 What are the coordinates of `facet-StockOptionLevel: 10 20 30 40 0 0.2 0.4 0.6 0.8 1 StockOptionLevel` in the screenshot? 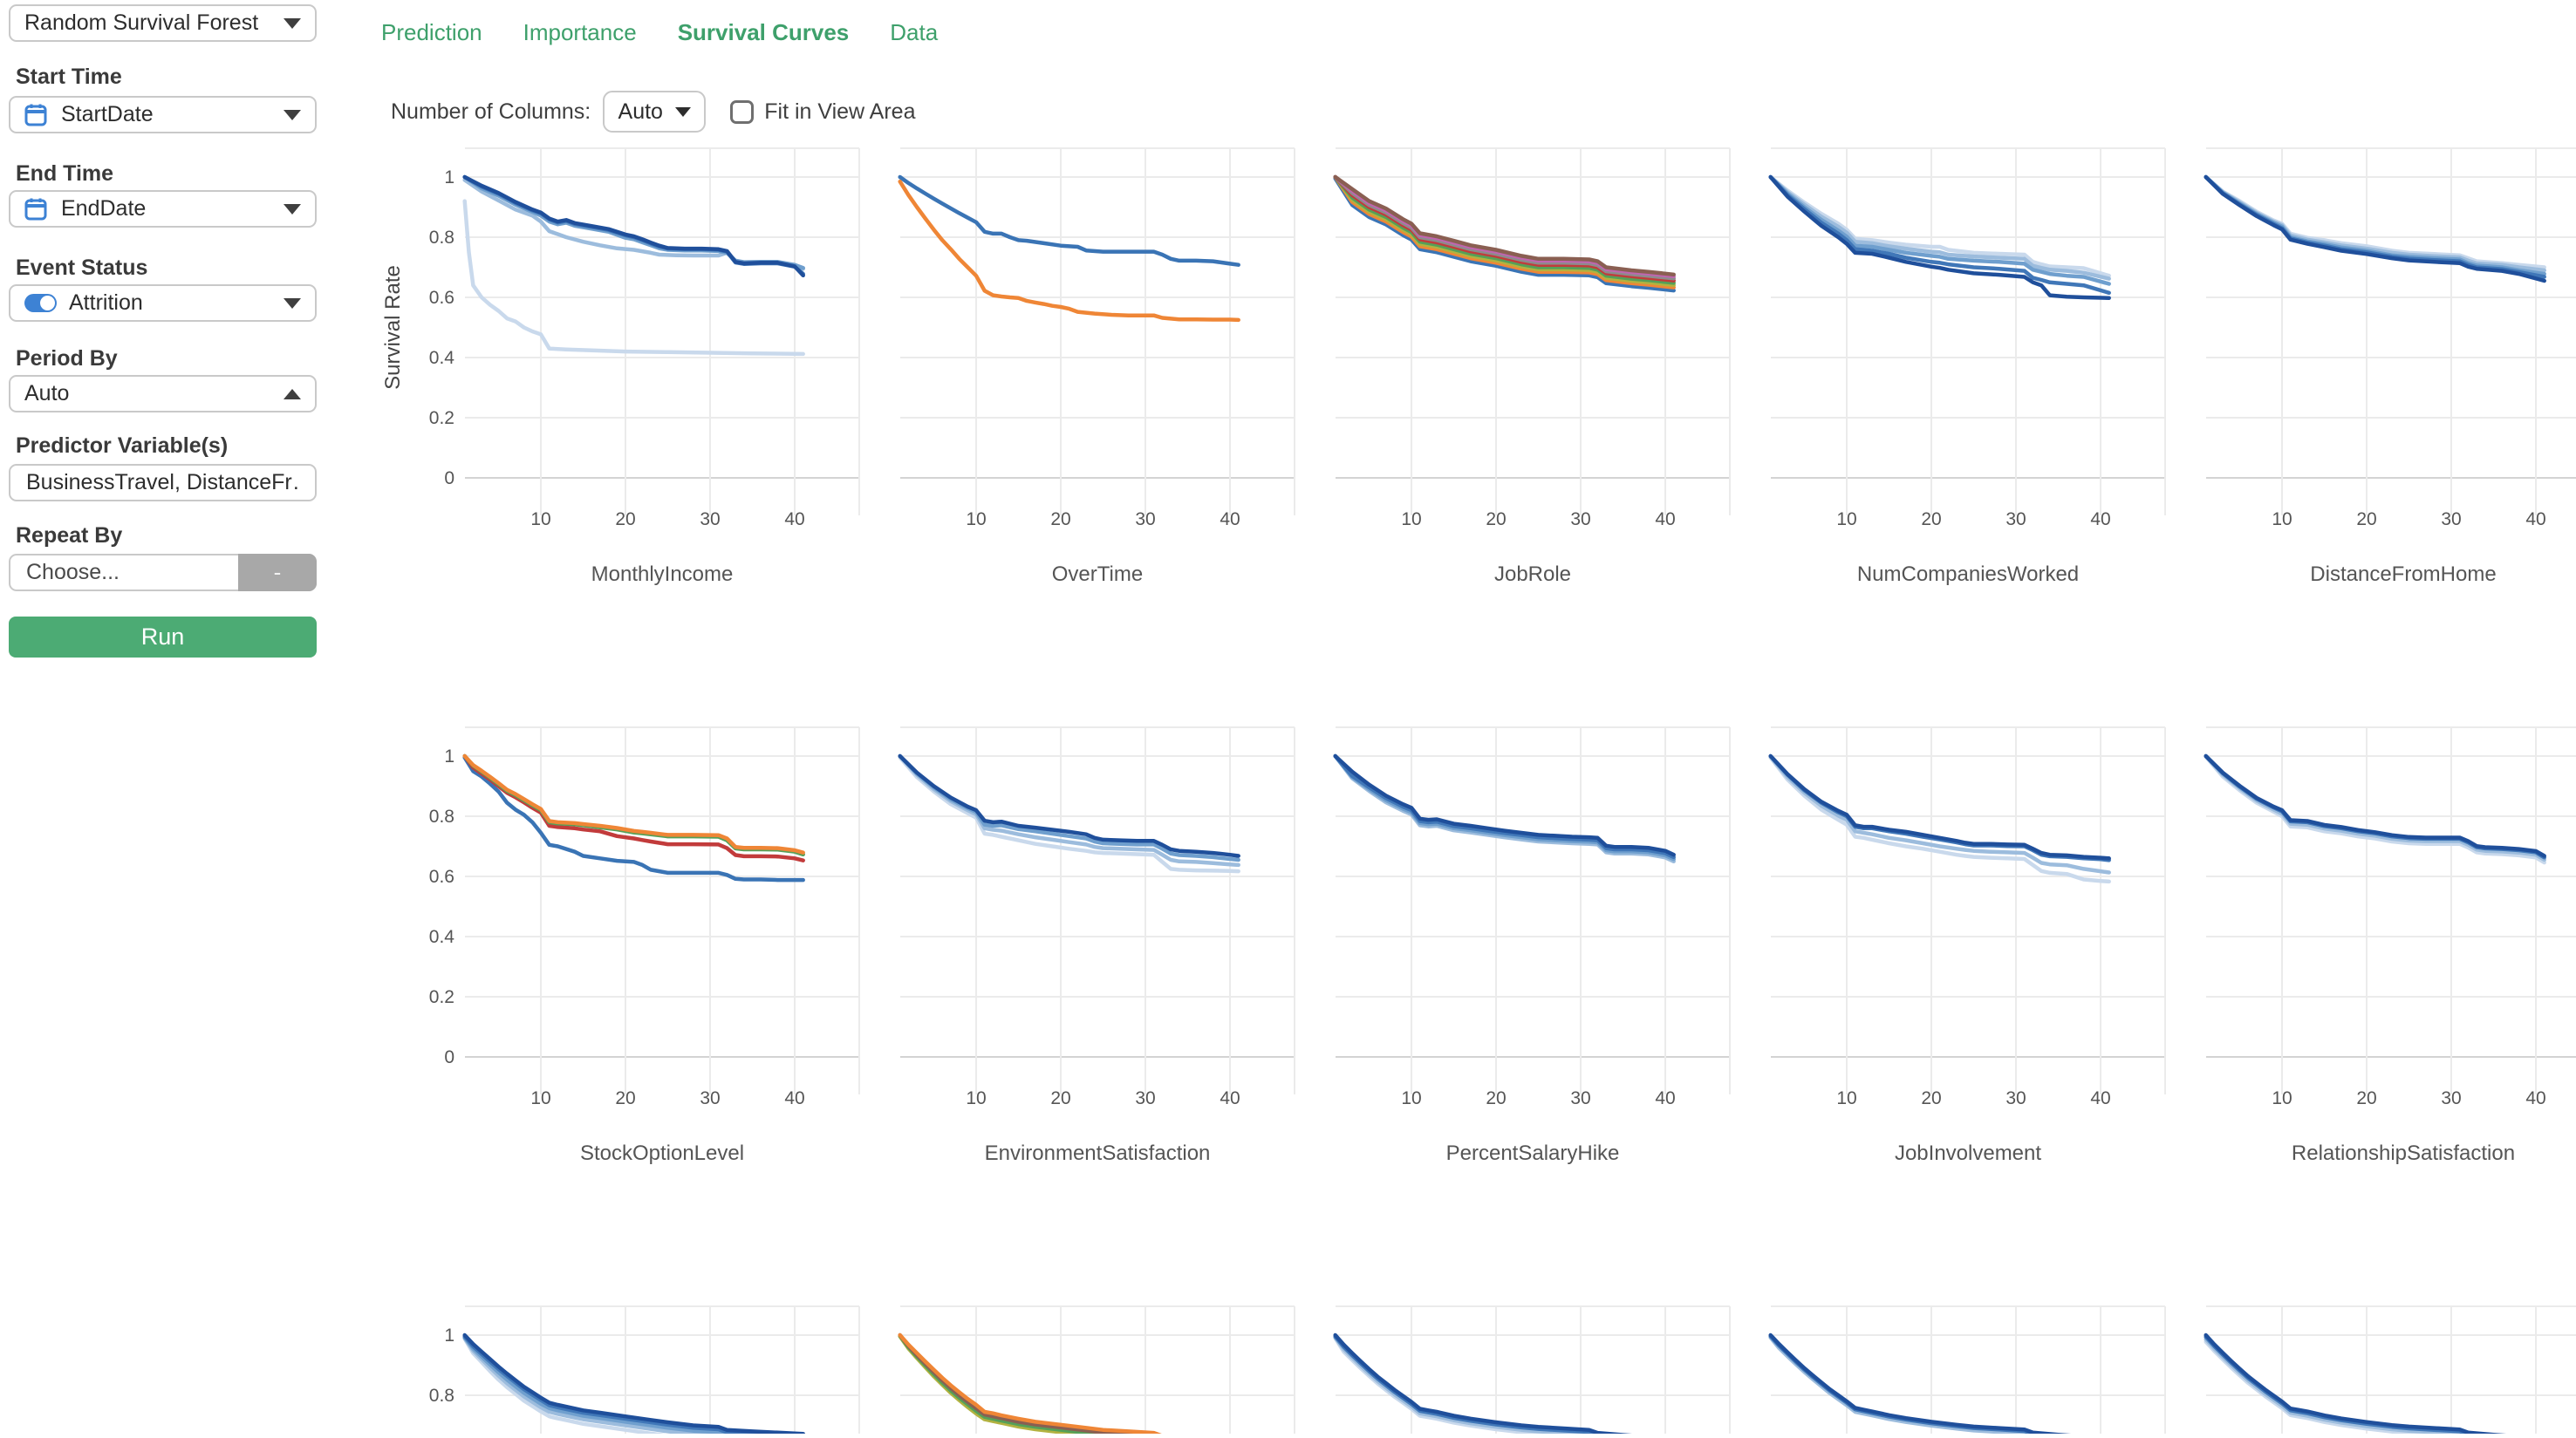 It's located at (644, 946).